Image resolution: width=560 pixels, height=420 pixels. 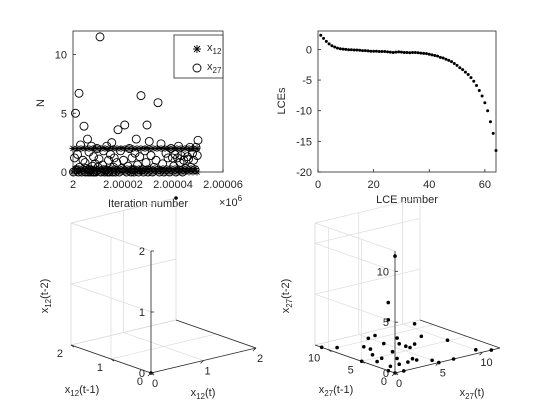 What do you see at coordinates (318, 185) in the screenshot?
I see `lce-xtick-label: 0` at bounding box center [318, 185].